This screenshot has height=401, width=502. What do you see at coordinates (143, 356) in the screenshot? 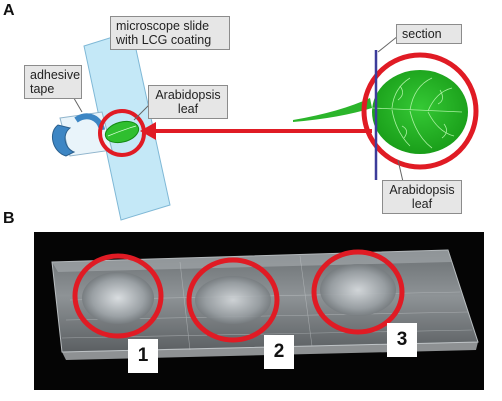
I see `number-1: 1` at bounding box center [143, 356].